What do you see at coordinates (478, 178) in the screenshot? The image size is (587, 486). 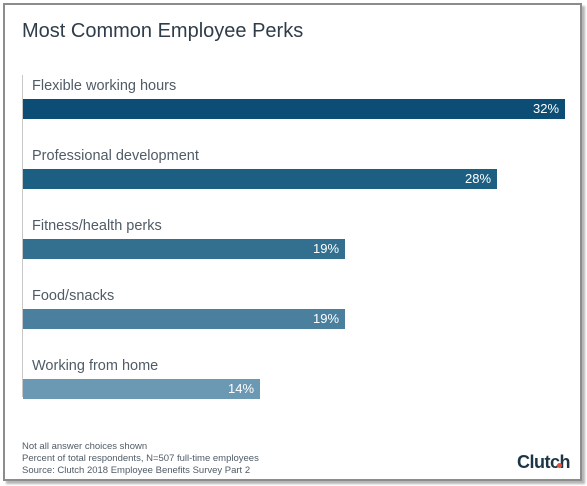 I see `data-label: 28%` at bounding box center [478, 178].